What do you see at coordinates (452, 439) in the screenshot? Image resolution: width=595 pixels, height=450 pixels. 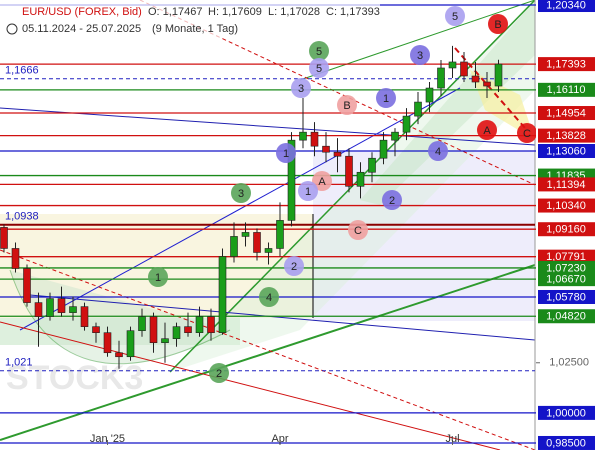 I see `x-tick-label: Jul` at bounding box center [452, 439].